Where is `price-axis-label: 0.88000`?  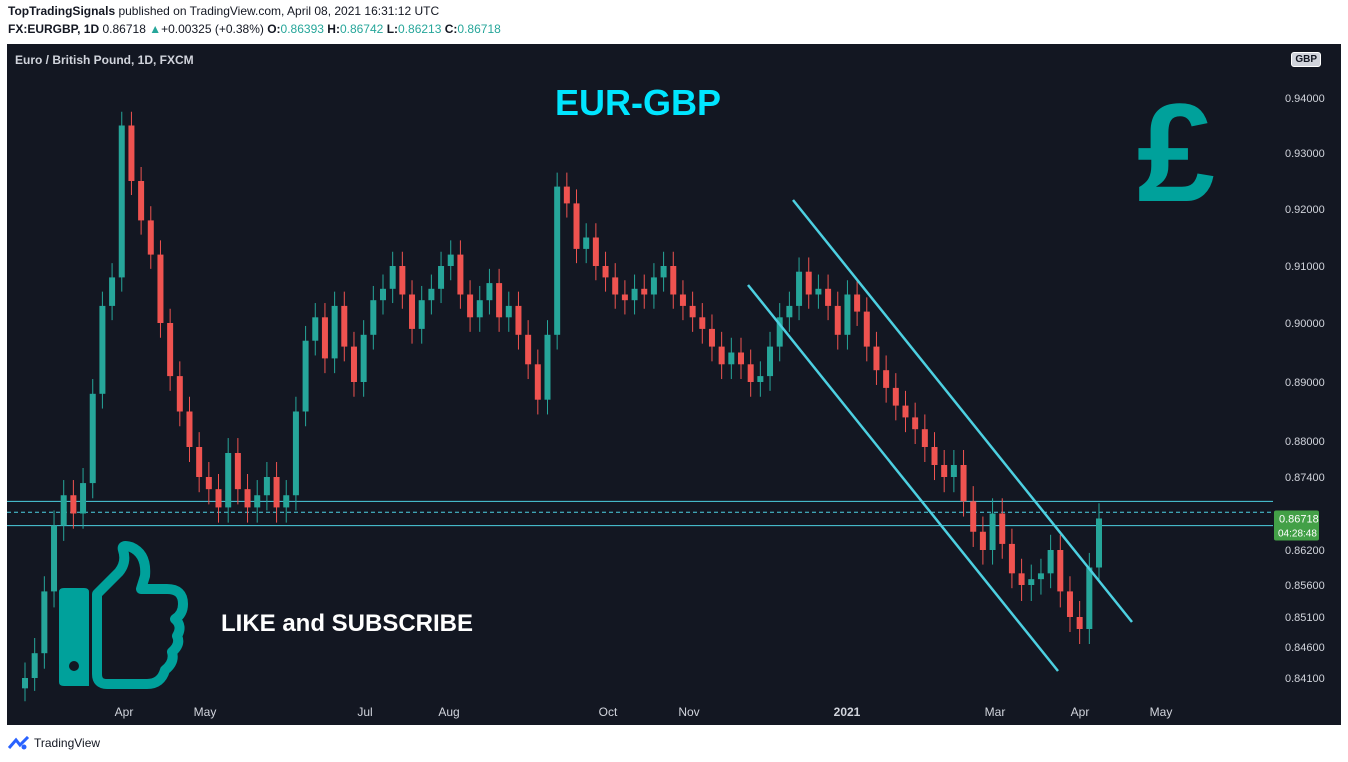 price-axis-label: 0.88000 is located at coordinates (1305, 442).